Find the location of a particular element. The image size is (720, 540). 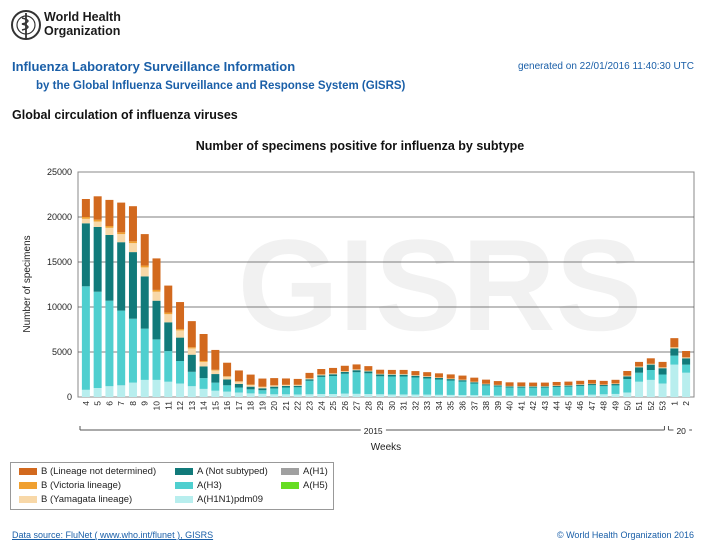

org-name: World Health Organization is located at coordinates (82, 24).